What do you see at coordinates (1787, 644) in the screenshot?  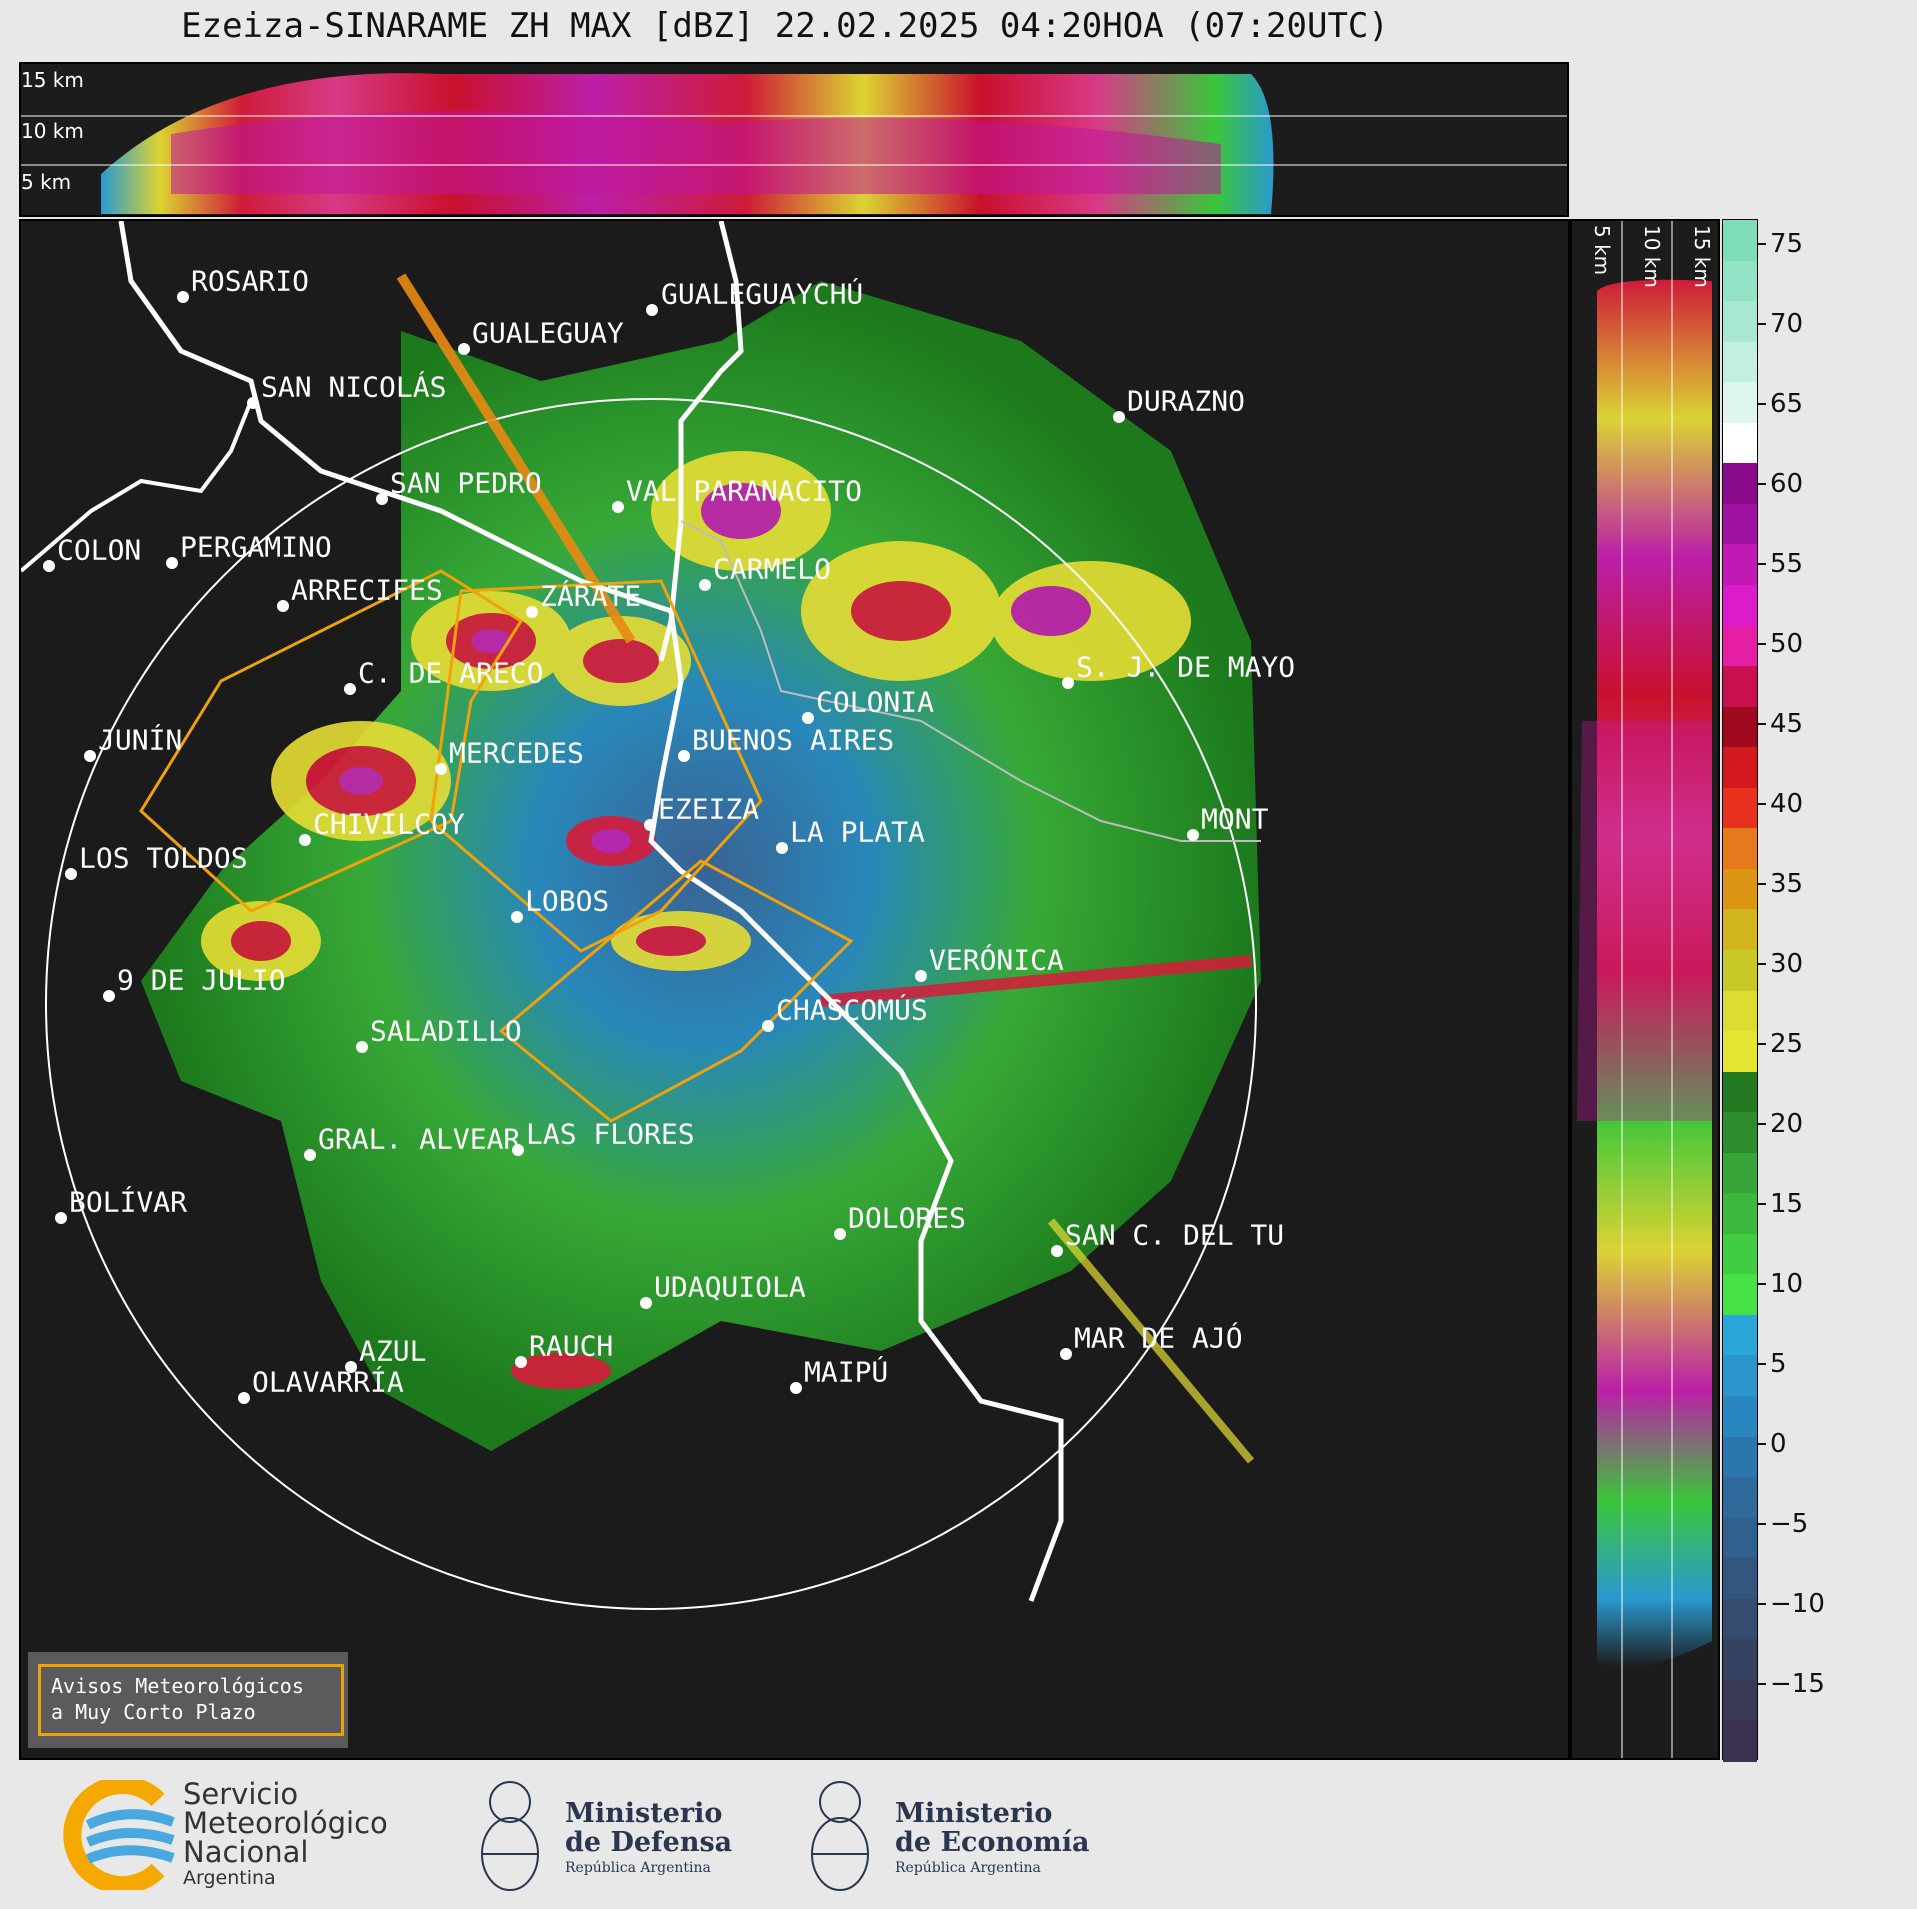 I see `colorbar-tick-label: 50` at bounding box center [1787, 644].